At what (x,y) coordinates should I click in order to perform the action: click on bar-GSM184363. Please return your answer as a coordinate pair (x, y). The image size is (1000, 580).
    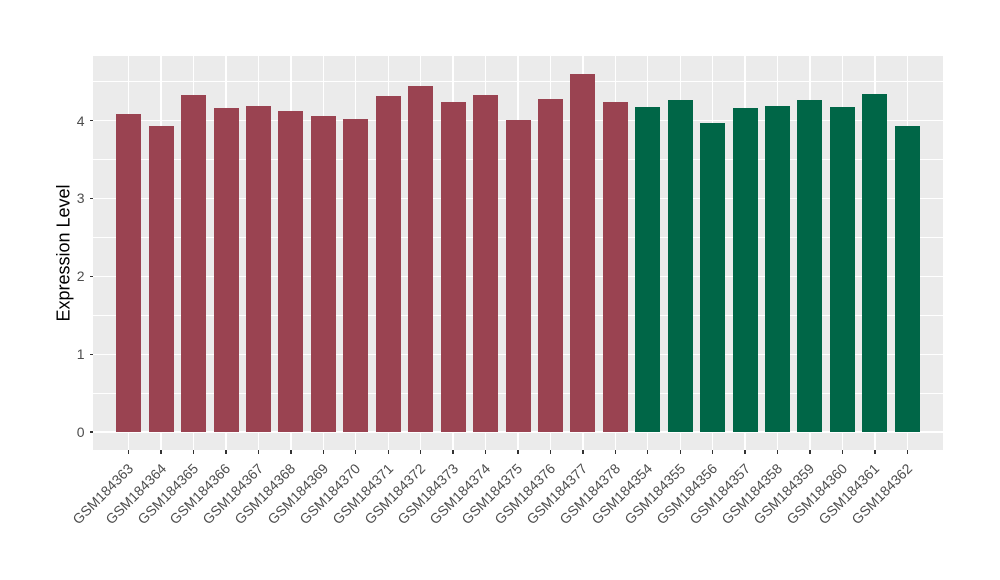
    Looking at the image, I should click on (129, 273).